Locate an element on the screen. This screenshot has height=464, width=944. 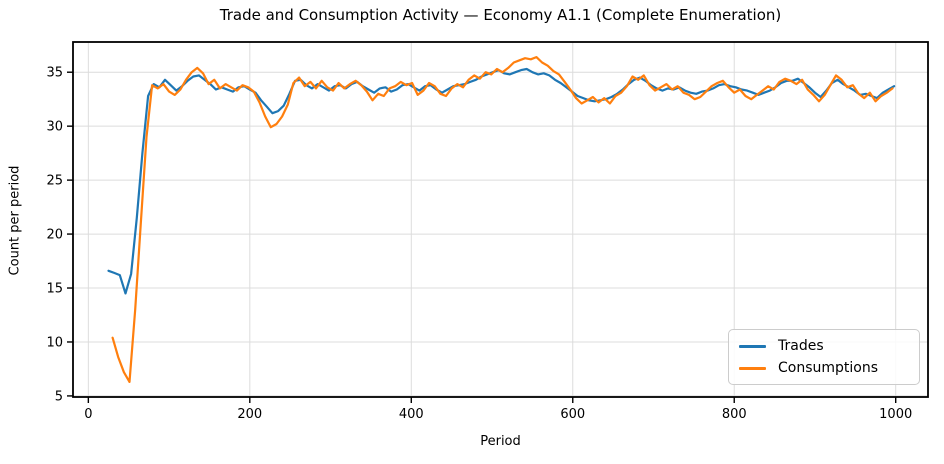
x-tick-label: 200 is located at coordinates (249, 414).